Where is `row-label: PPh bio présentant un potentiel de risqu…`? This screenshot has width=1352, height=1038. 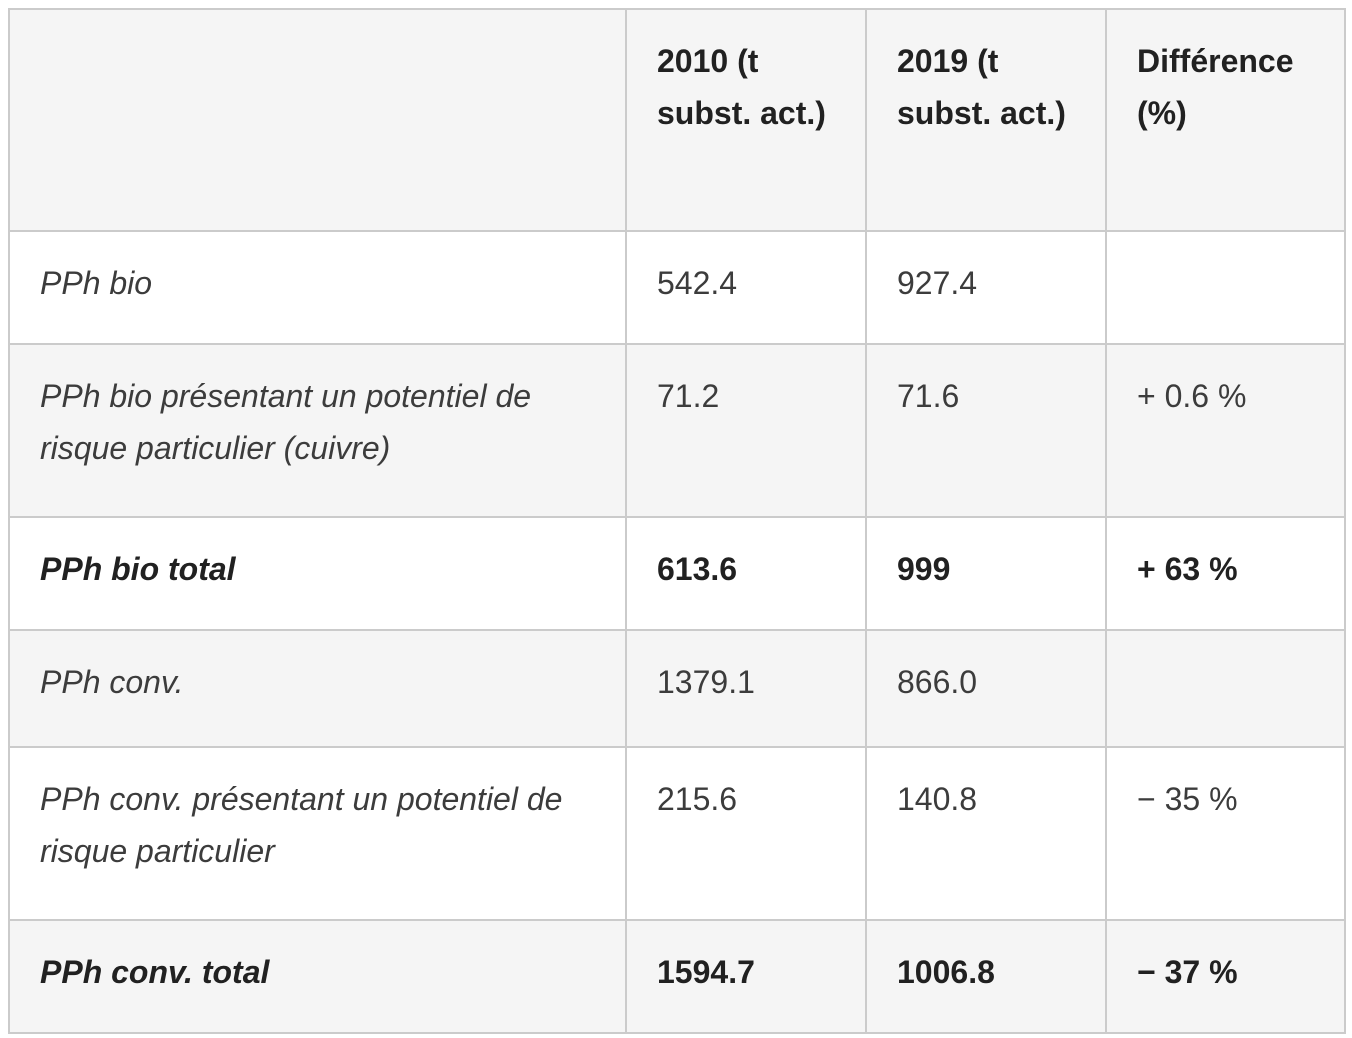 row-label: PPh bio présentant un potentiel de risqu… is located at coordinates (317, 430).